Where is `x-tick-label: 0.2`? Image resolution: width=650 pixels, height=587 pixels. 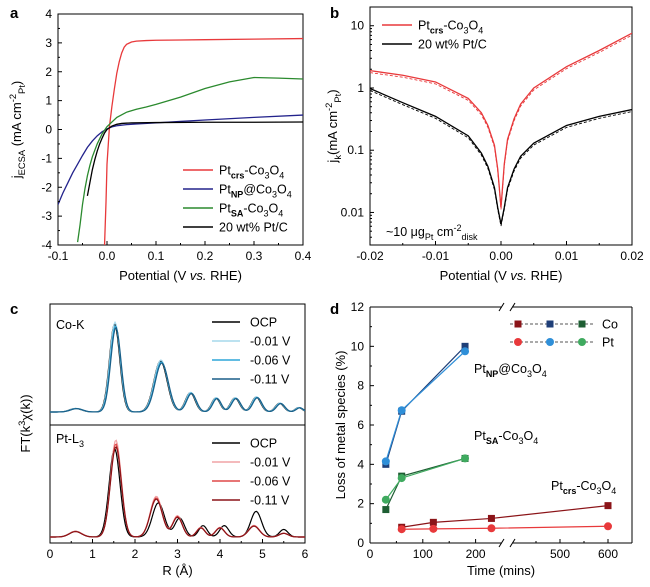
x-tick-label: 0.2 is located at coordinates (205, 256).